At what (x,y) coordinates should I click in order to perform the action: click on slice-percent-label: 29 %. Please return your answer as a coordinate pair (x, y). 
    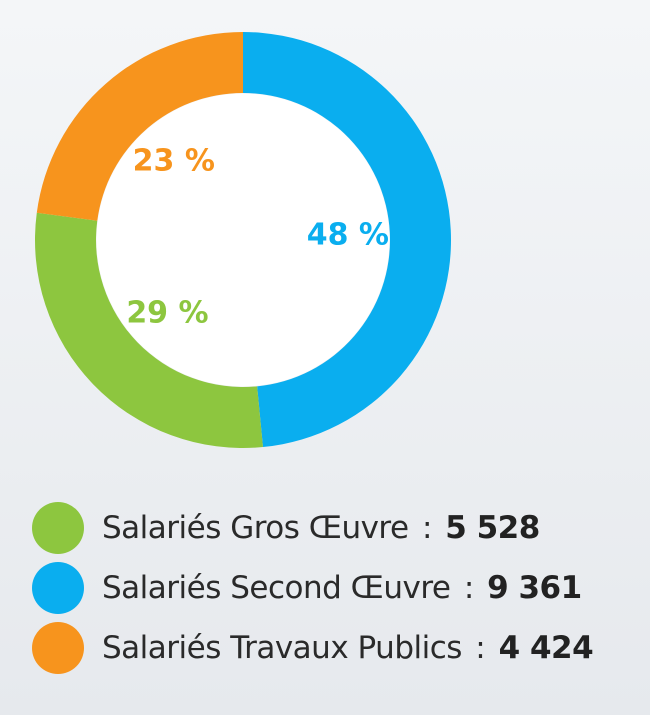
    Looking at the image, I should click on (167, 312).